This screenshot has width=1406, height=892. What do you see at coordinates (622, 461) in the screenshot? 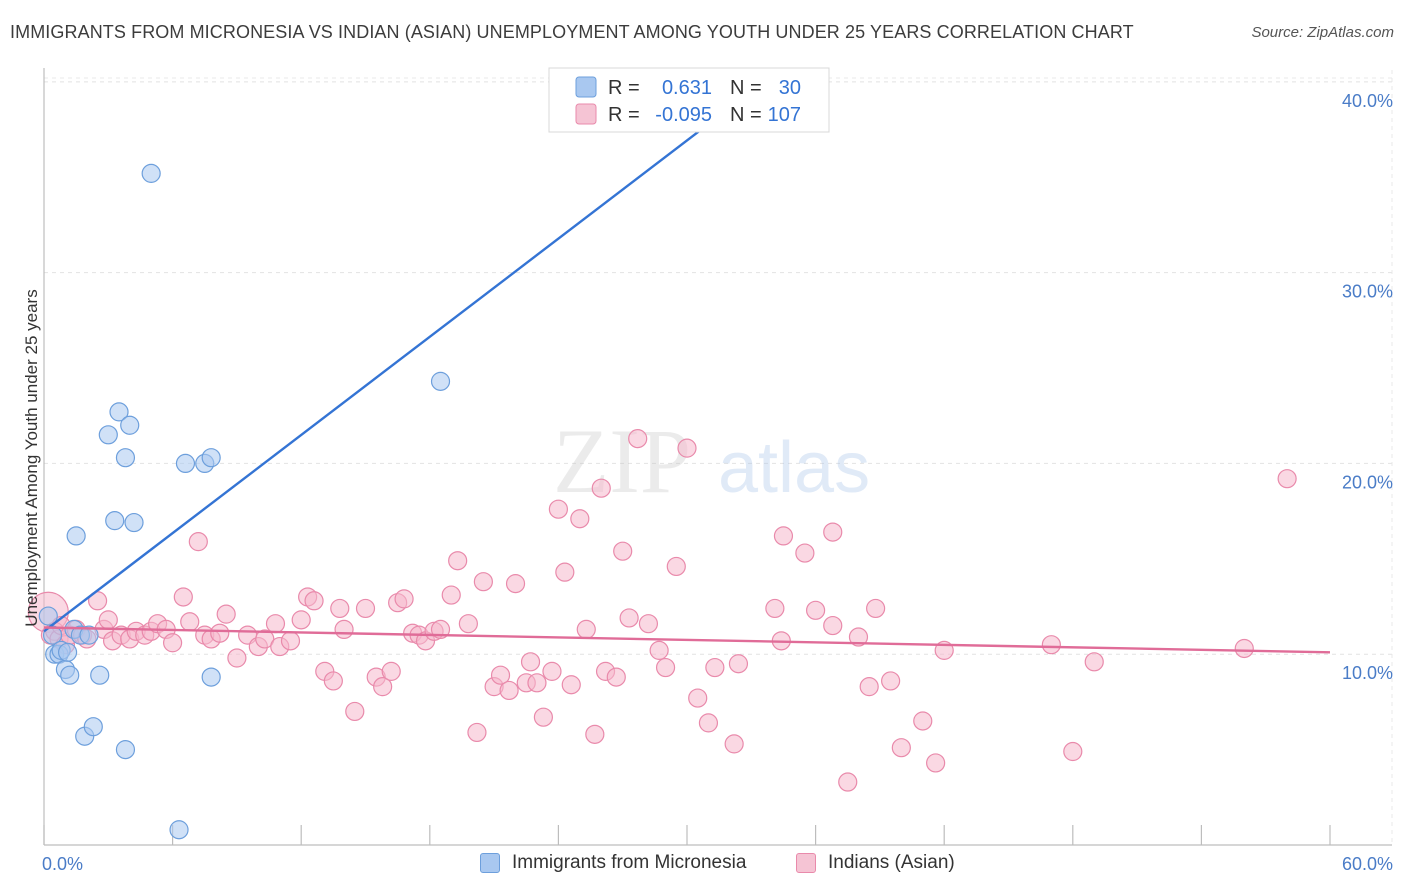
I see `watermark-zip: ZIP` at bounding box center [622, 461].